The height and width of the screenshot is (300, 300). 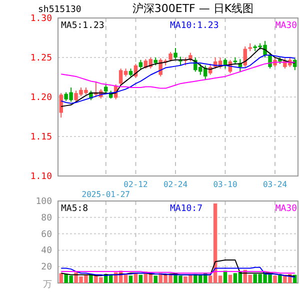 I want to click on text: MA10:1.23, so click(x=194, y=26).